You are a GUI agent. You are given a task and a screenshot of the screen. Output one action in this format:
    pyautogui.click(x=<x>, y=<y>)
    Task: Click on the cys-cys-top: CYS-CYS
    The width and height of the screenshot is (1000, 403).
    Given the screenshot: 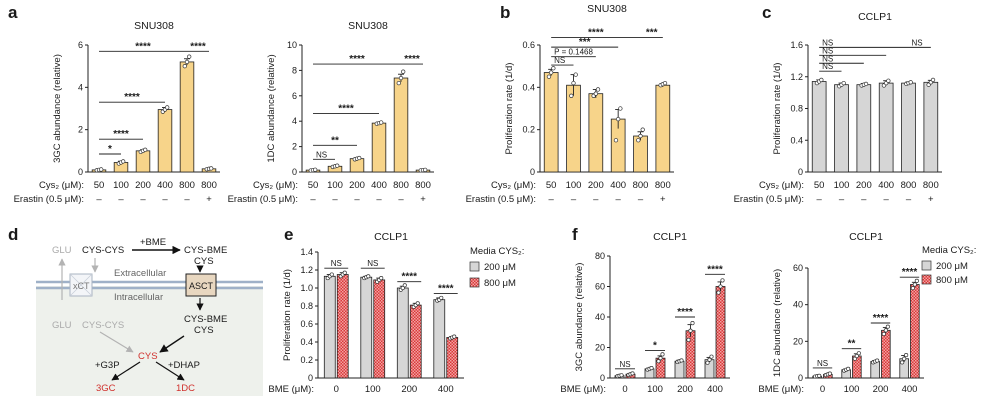 What is the action you would take?
    pyautogui.click(x=103, y=250)
    